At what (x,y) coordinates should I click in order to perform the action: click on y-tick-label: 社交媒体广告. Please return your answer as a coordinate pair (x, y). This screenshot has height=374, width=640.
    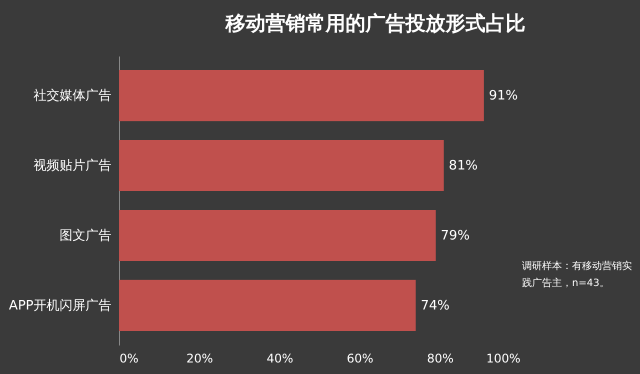
    Looking at the image, I should click on (73, 96).